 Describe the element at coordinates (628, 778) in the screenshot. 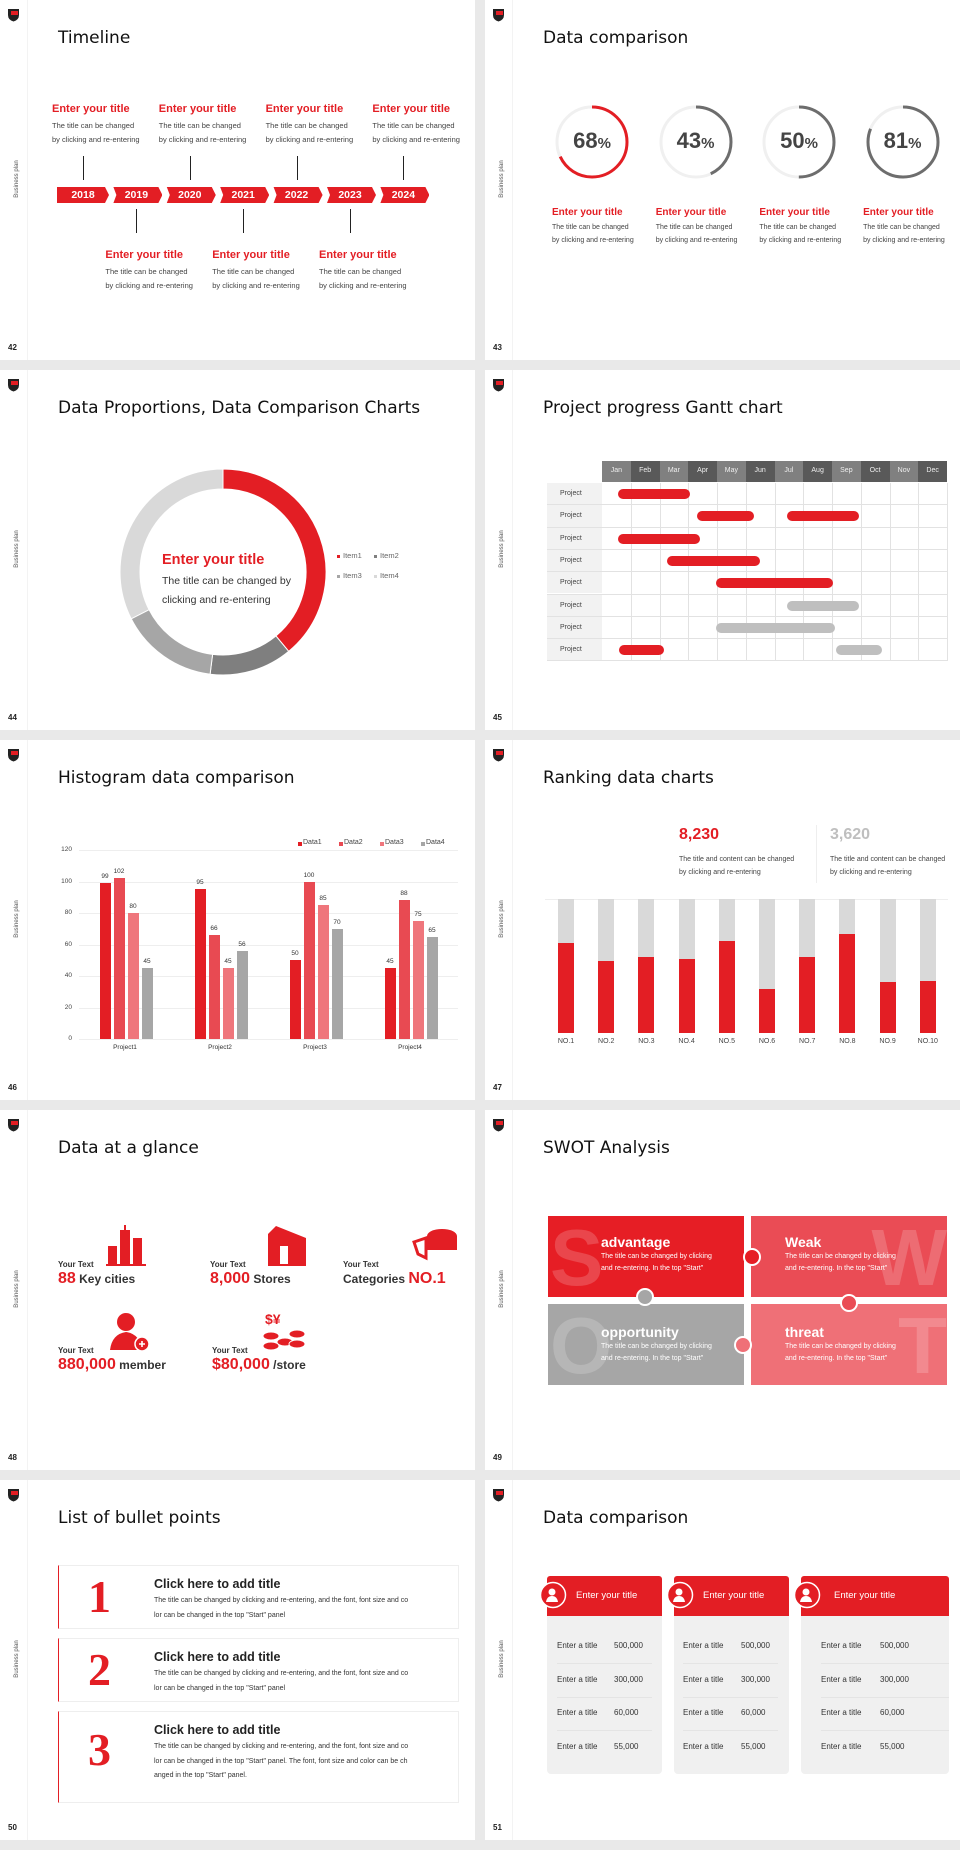

I see `slide-title: Ranking data charts` at that location.